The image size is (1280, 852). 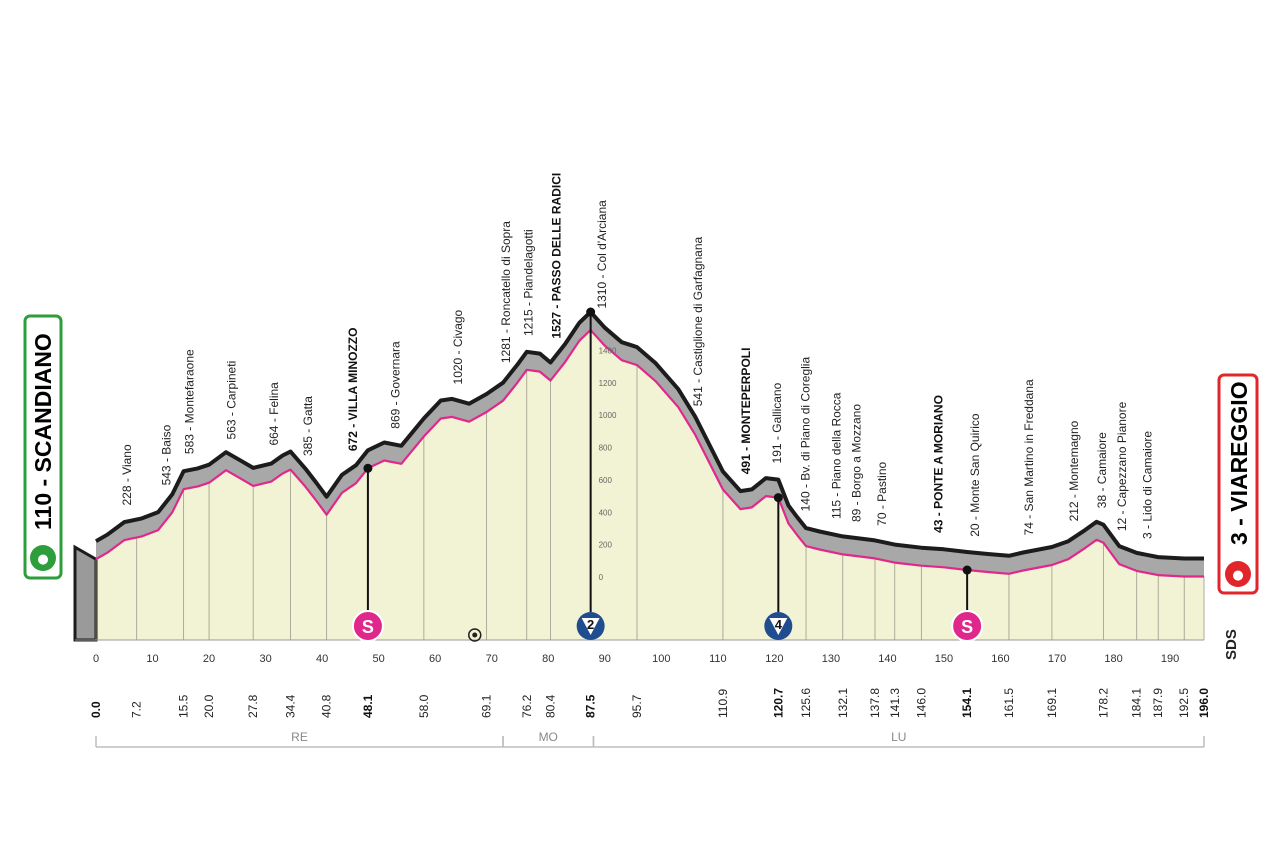 I want to click on waypoint-label: 1310 - Col d'Arciana, so click(x=602, y=254).